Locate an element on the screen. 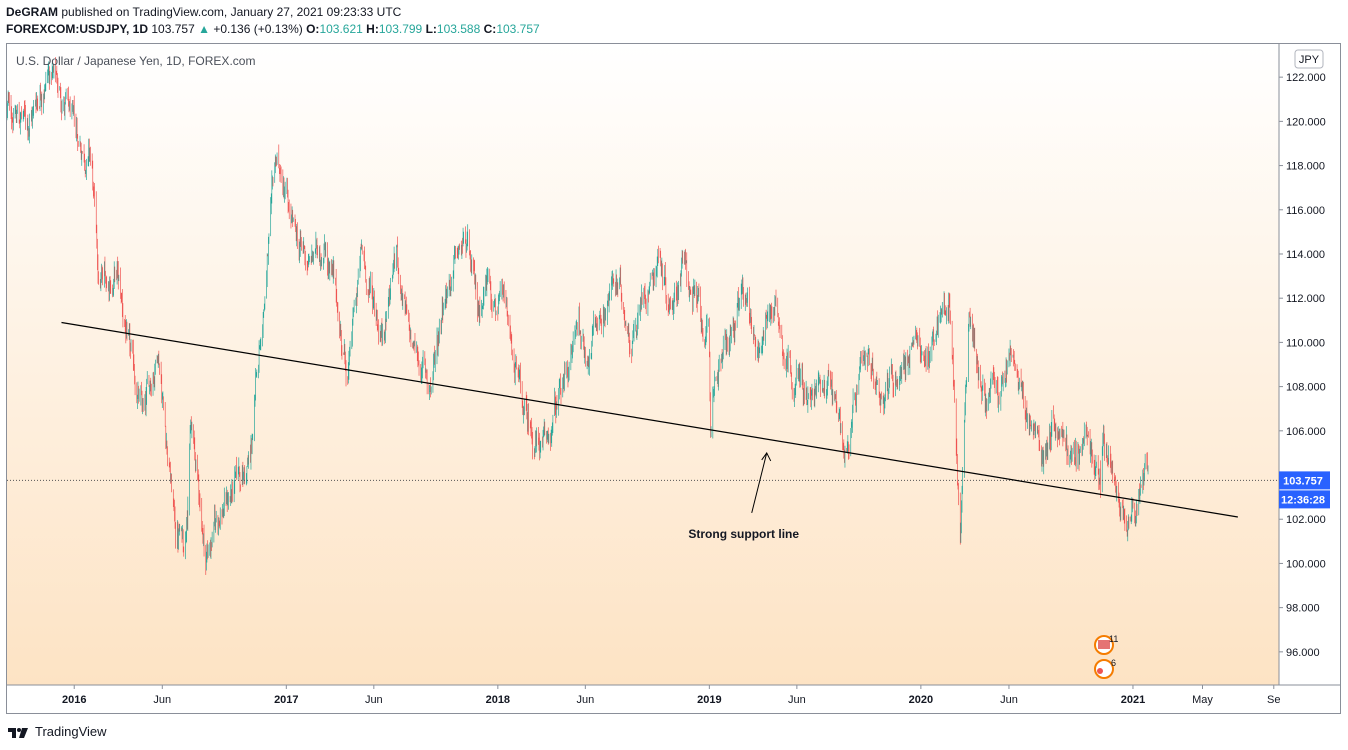 The height and width of the screenshot is (750, 1348). x-tick-label: 2016 is located at coordinates (74, 700).